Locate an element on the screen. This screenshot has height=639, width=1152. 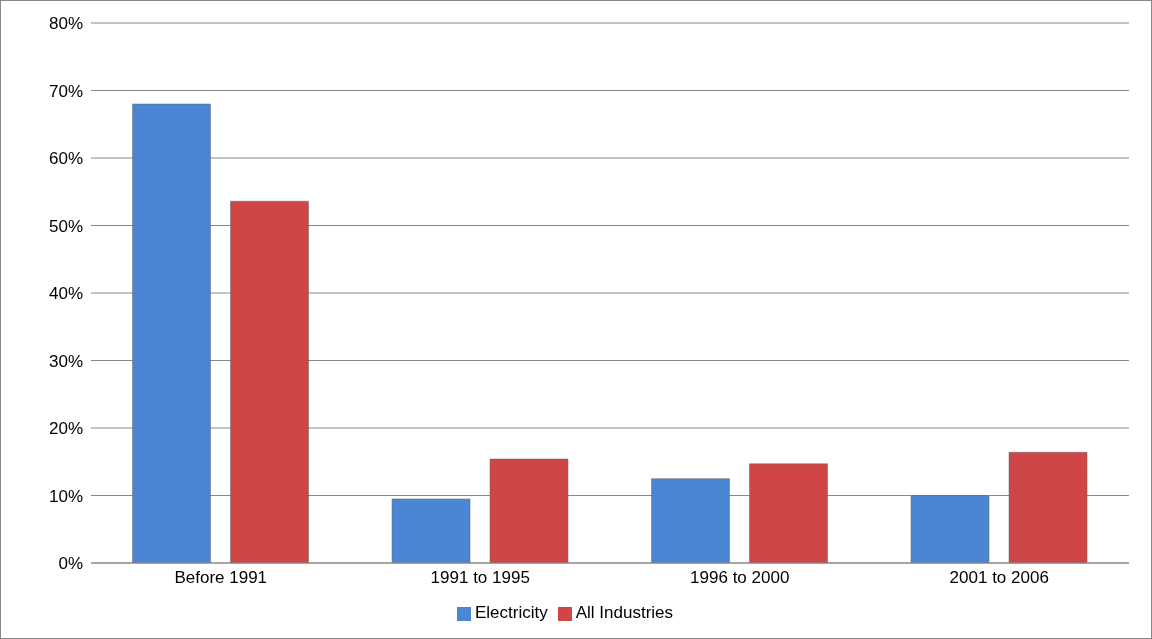
x-tick-label: 2001 to 2006 is located at coordinates (999, 578).